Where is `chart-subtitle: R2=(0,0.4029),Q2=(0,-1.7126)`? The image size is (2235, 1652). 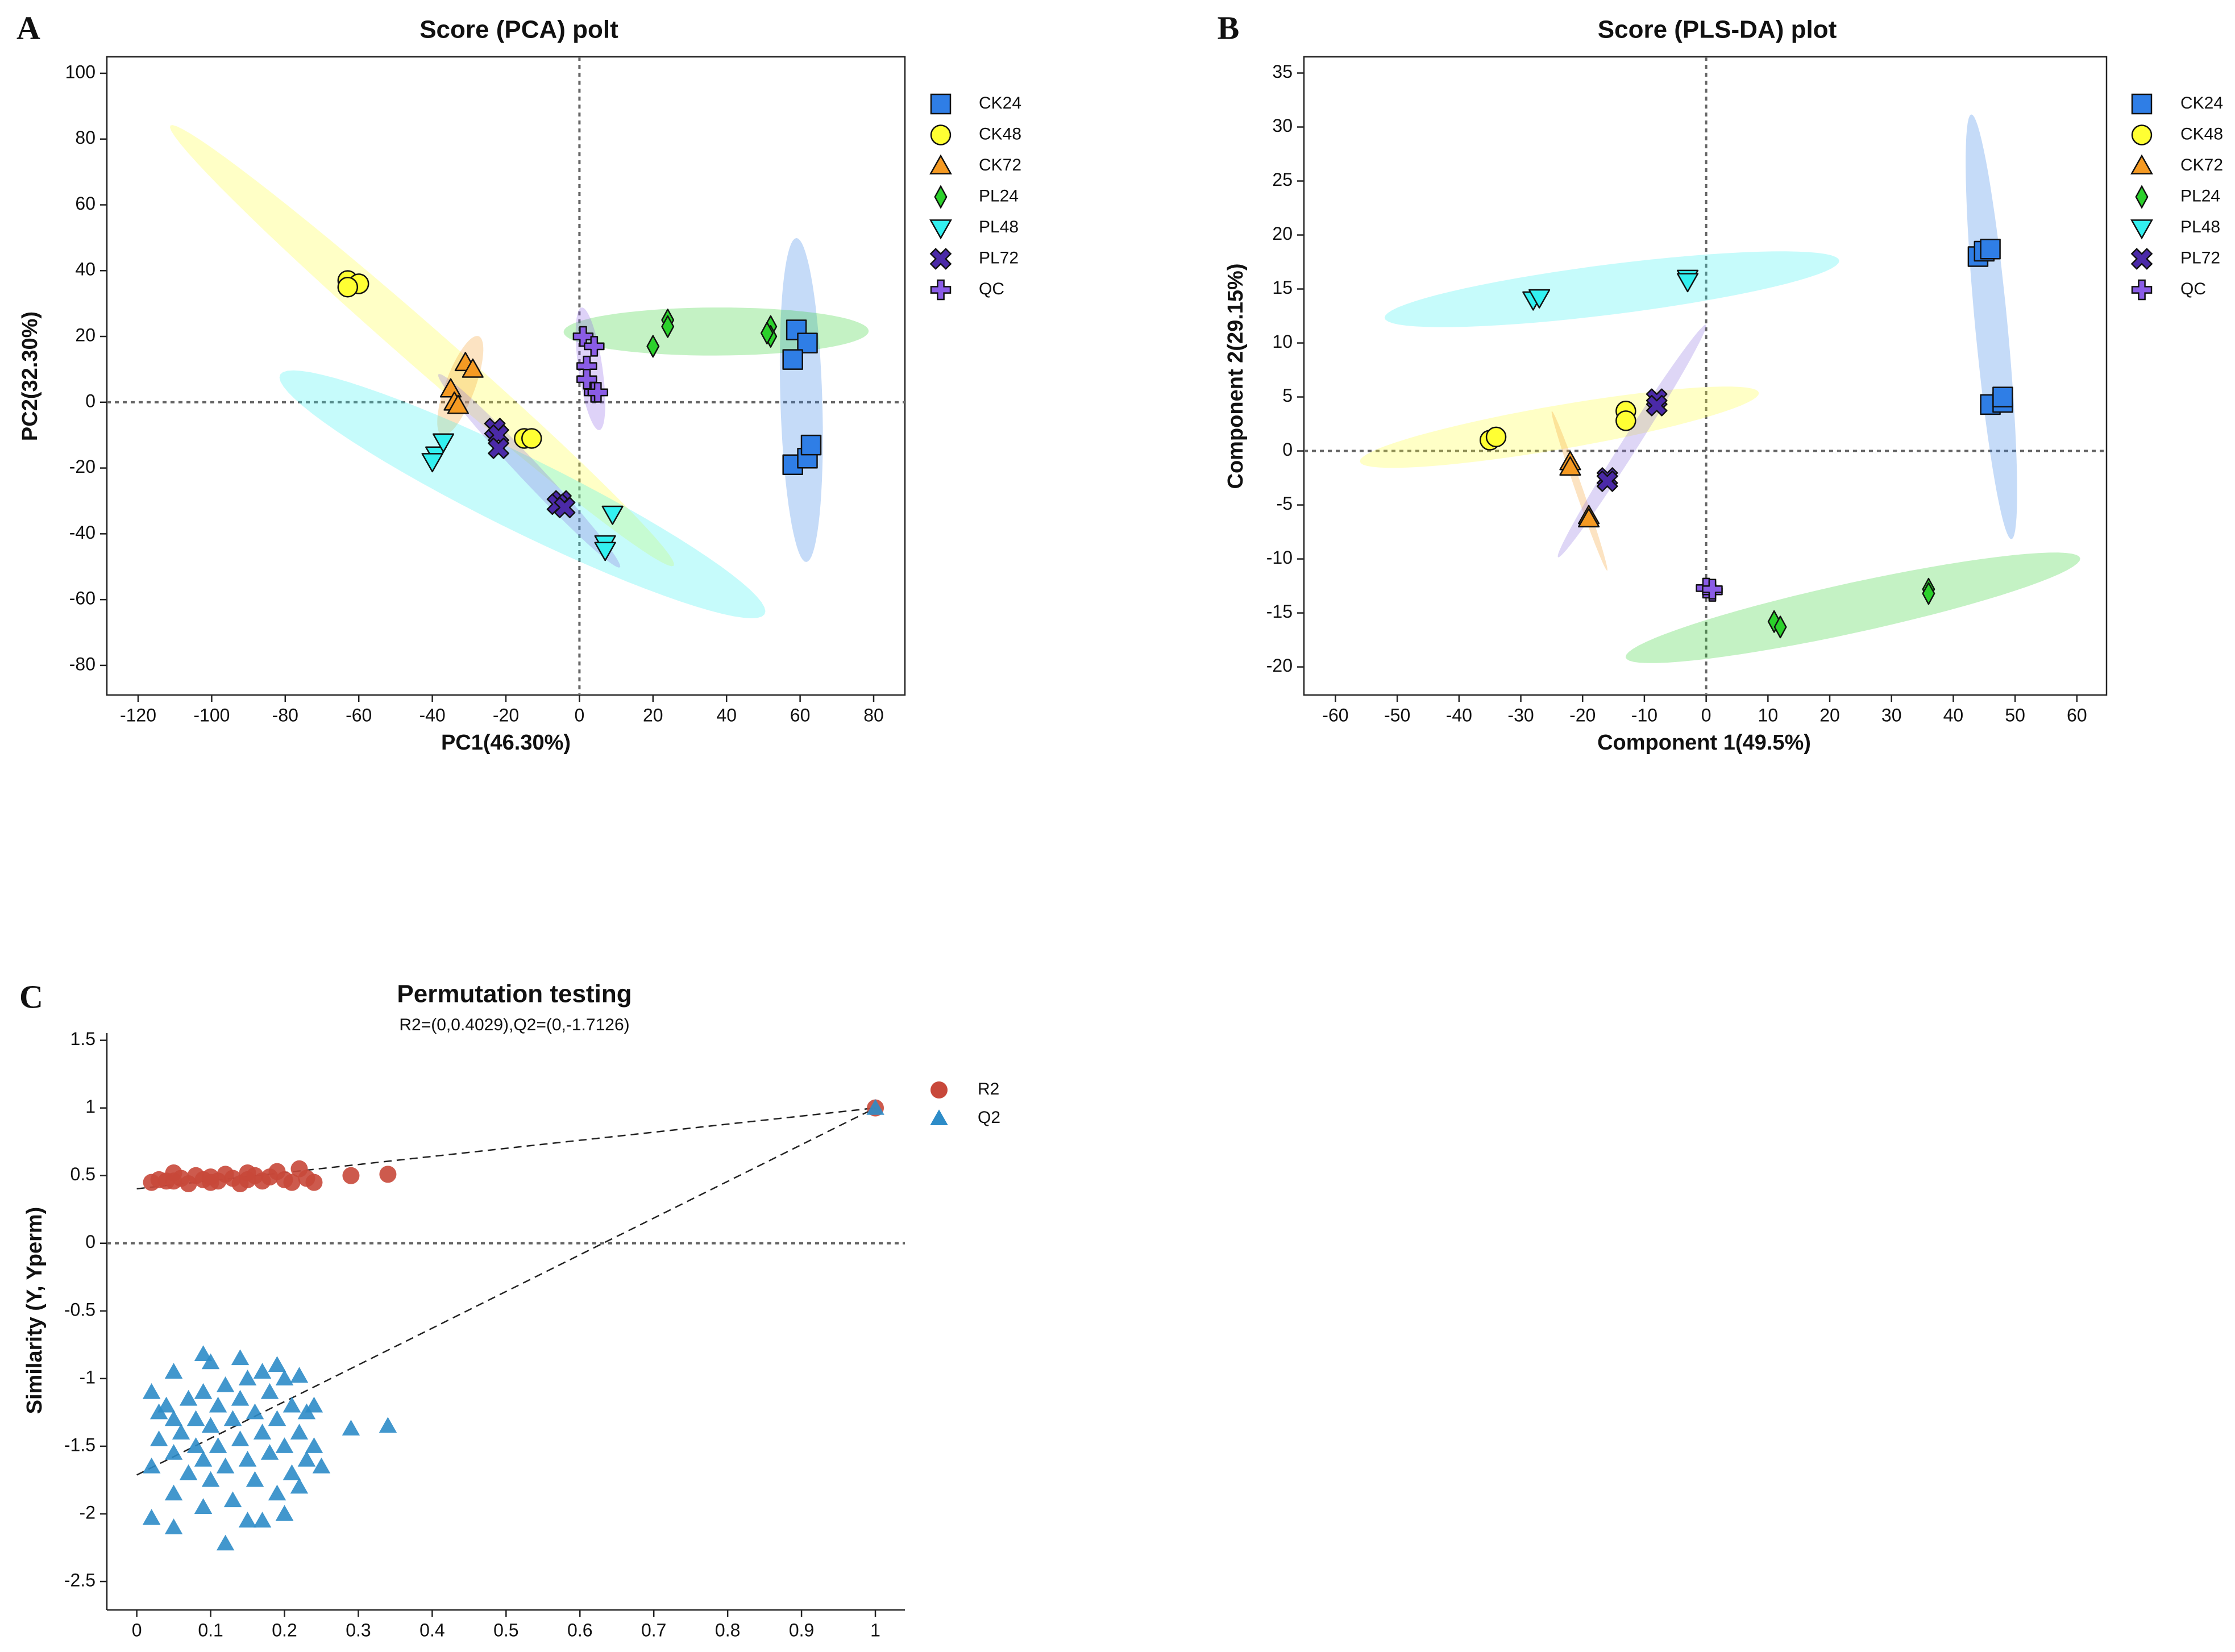
chart-subtitle: R2=(0,0.4029),Q2=(0,-1.7126) is located at coordinates (514, 1025).